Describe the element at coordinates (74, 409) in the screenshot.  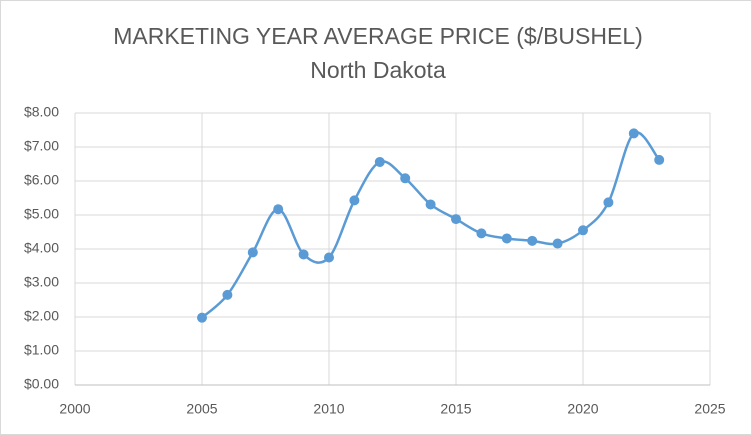
I see `x-tick-label: 2000` at that location.